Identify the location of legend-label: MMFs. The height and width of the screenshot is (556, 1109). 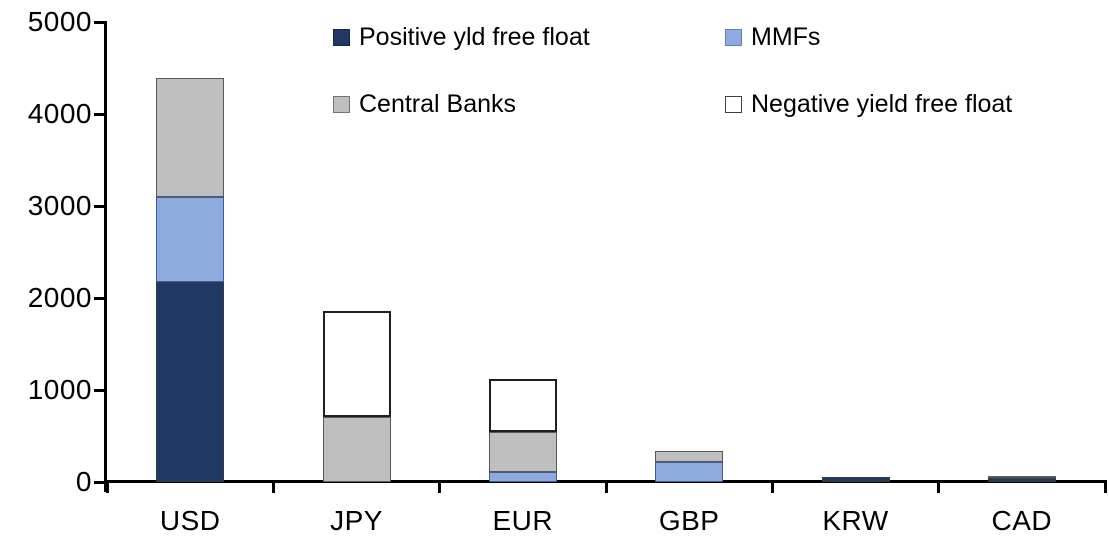
(786, 36).